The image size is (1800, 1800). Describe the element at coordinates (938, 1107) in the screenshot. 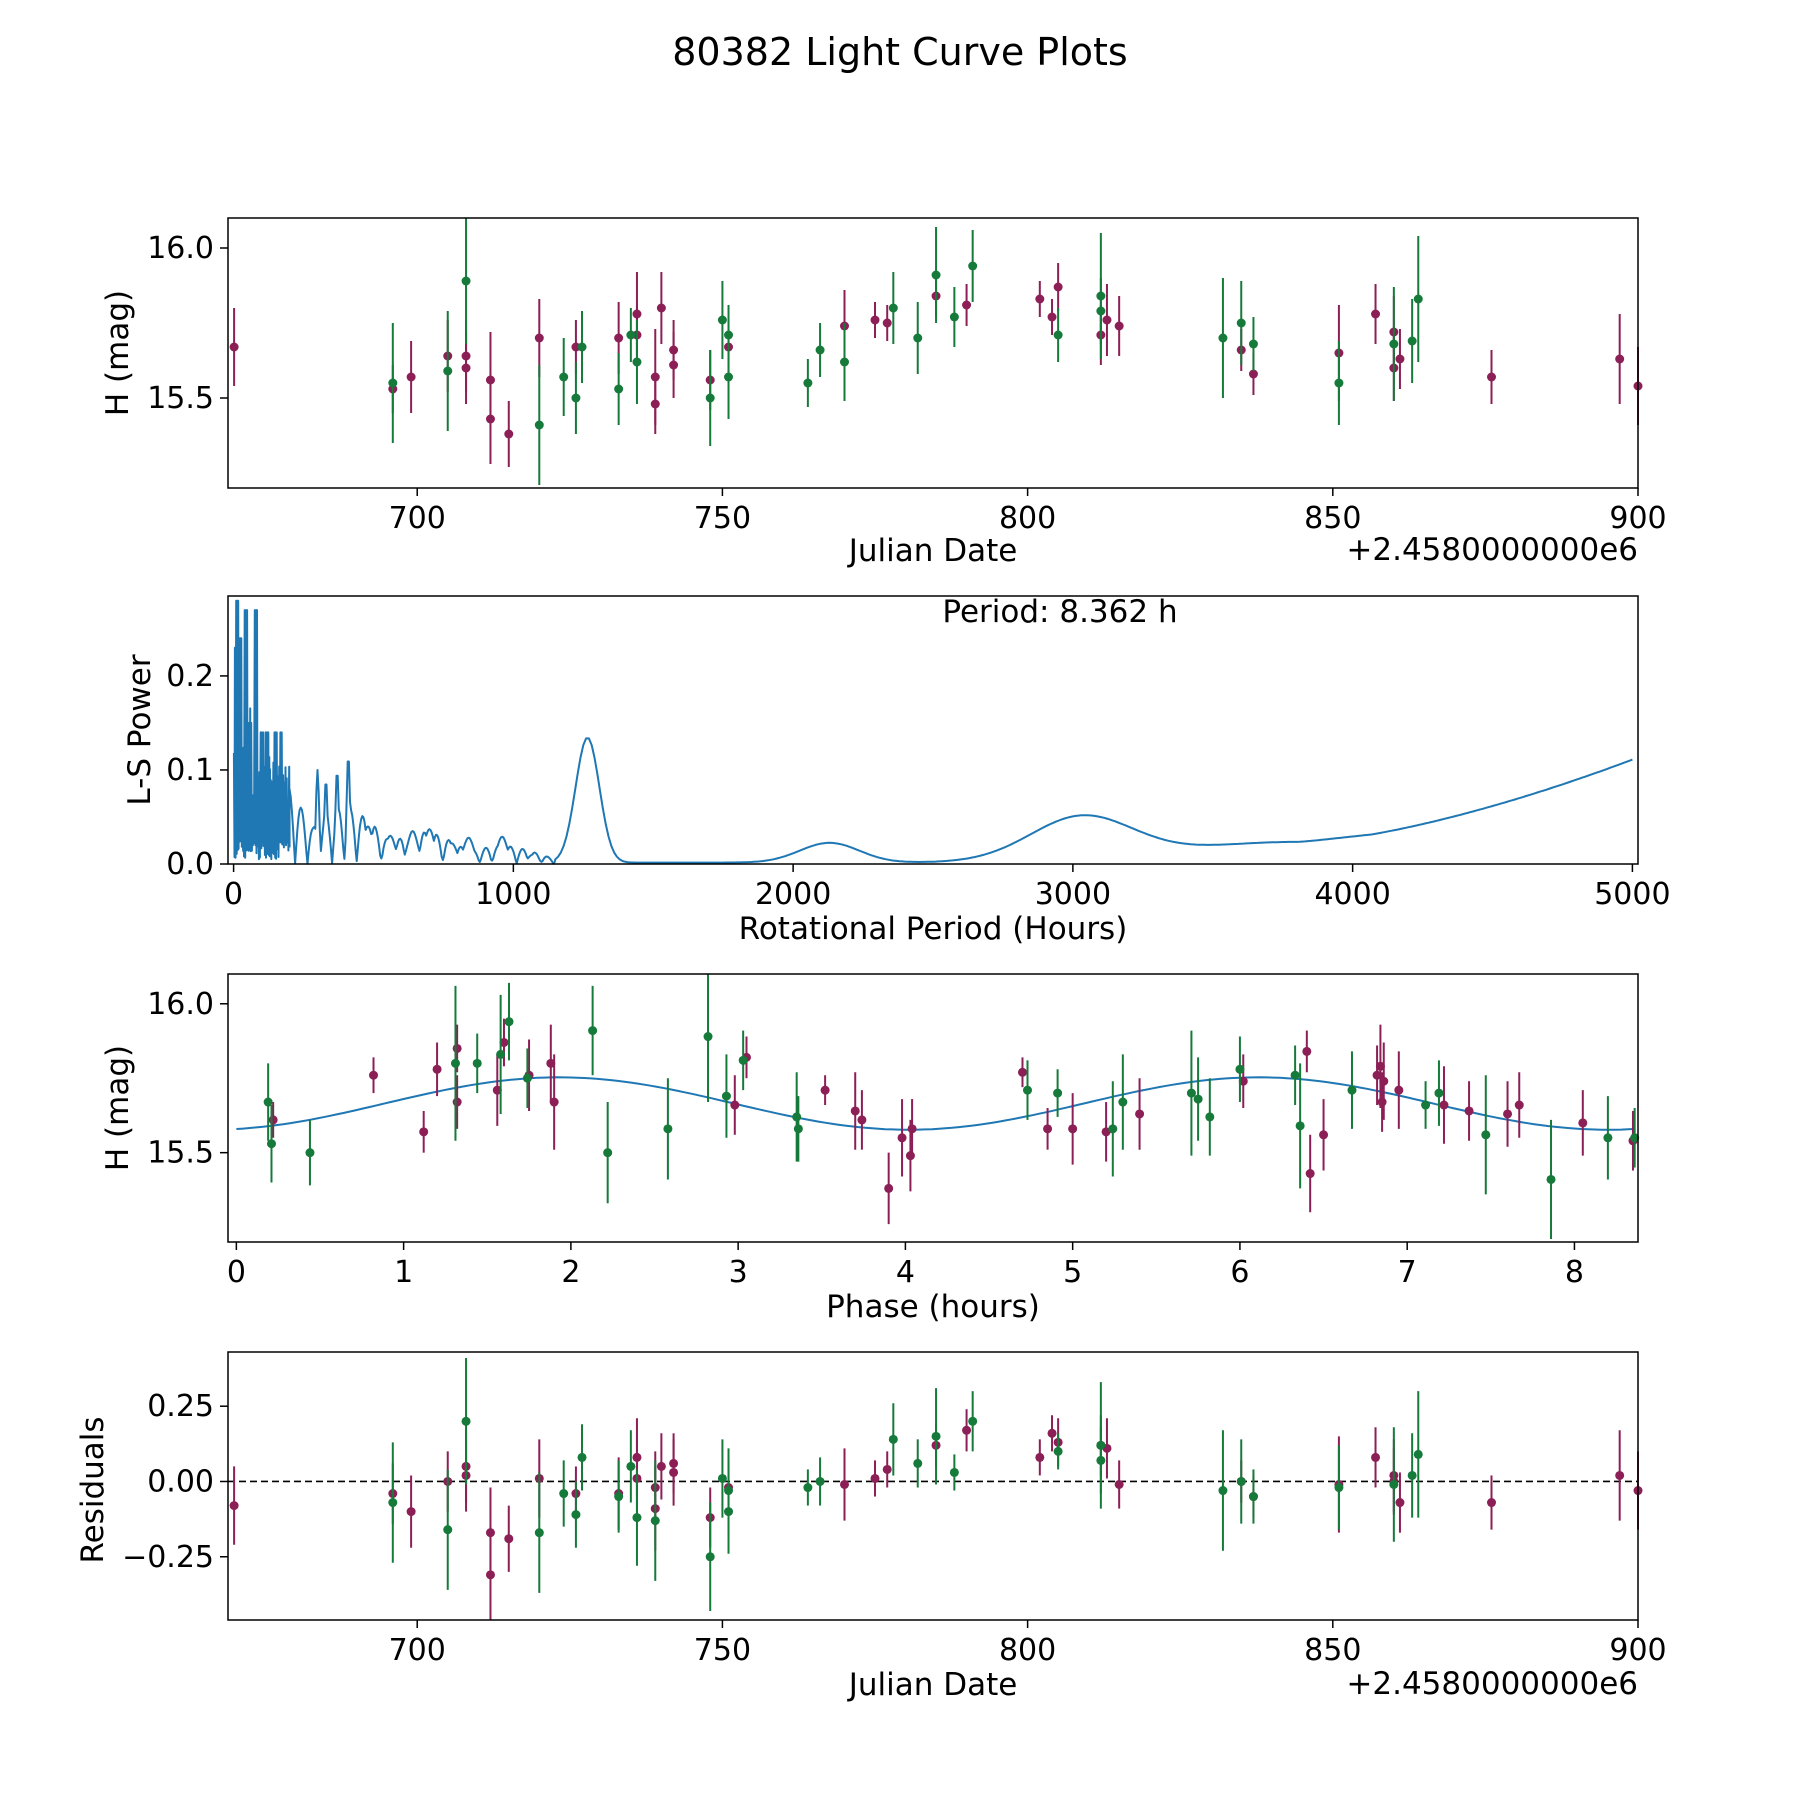

I see `phased-marks` at that location.